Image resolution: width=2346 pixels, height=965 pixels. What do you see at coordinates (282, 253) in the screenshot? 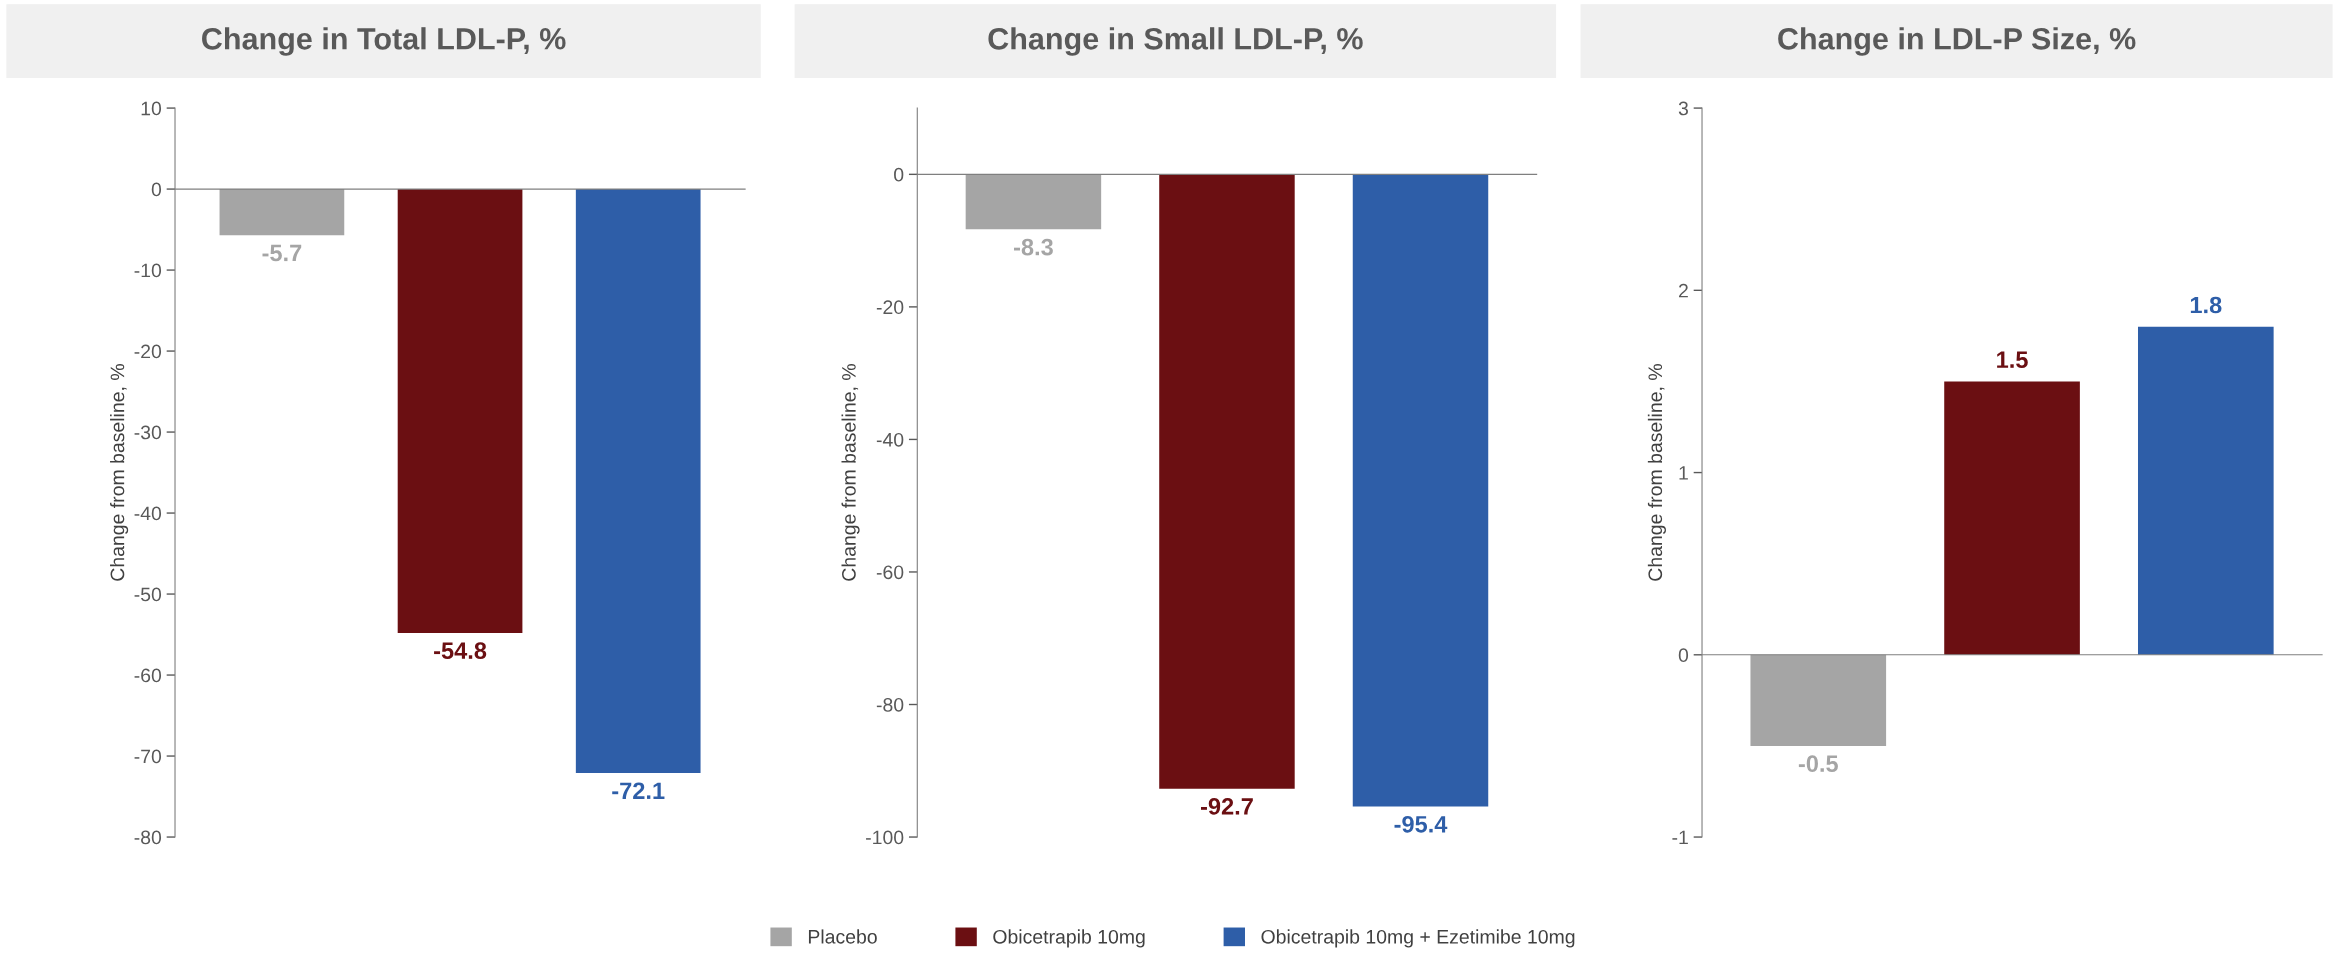
I see `data-label: -5.7` at bounding box center [282, 253].